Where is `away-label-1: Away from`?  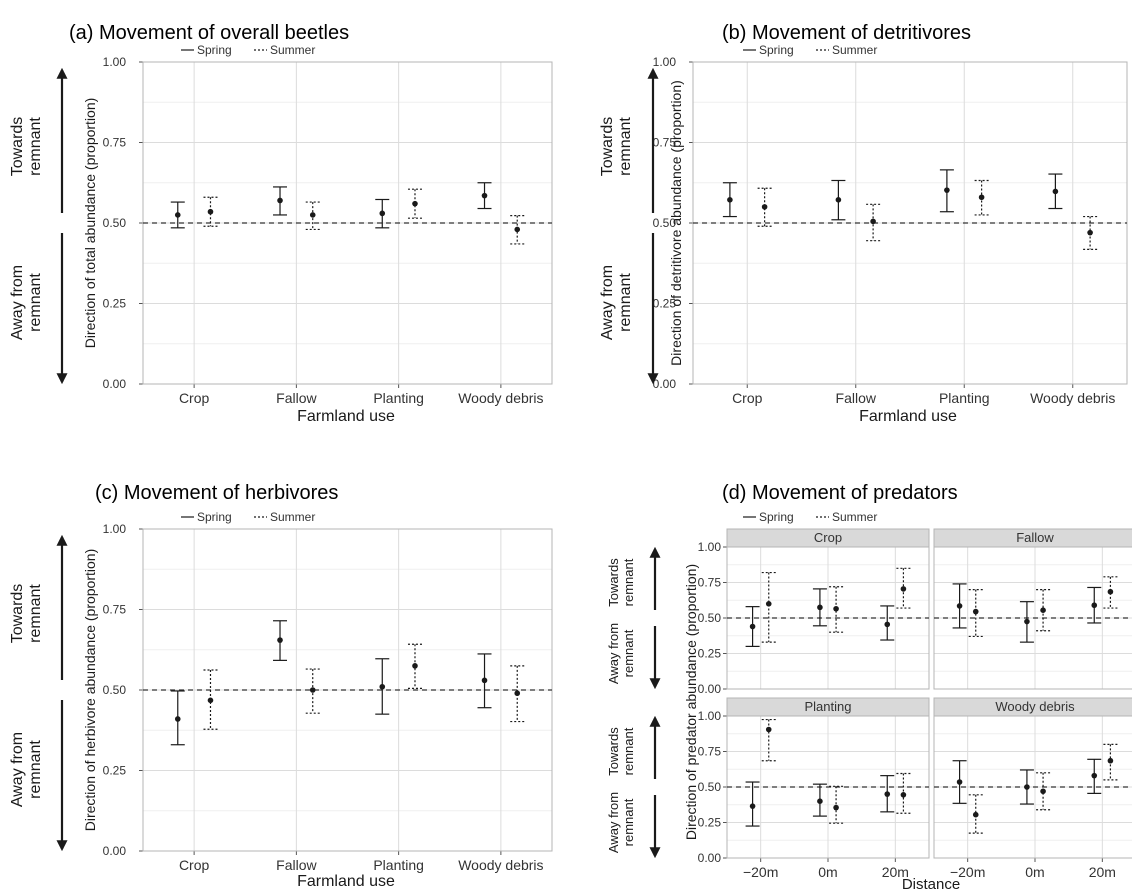 away-label-1: Away from is located at coordinates (607, 302).